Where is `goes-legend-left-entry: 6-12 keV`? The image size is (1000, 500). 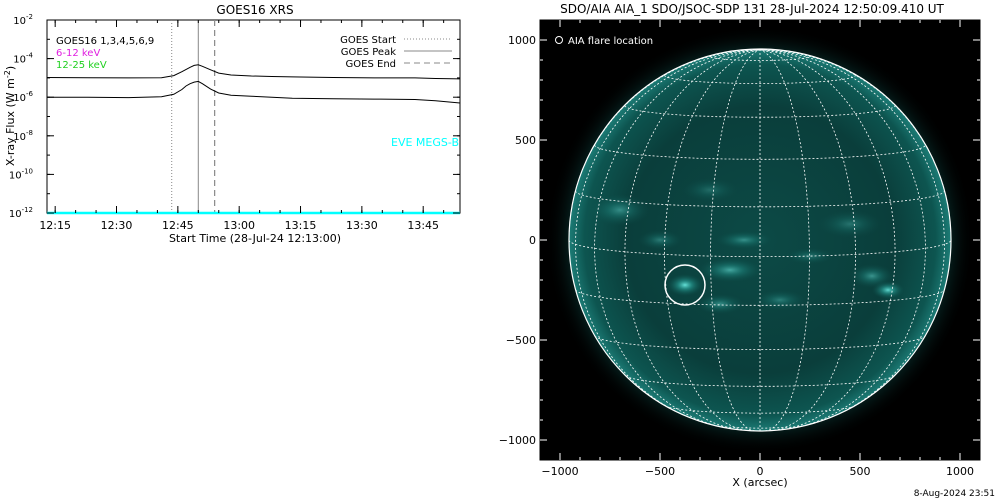
goes-legend-left-entry: 6-12 keV is located at coordinates (78, 53).